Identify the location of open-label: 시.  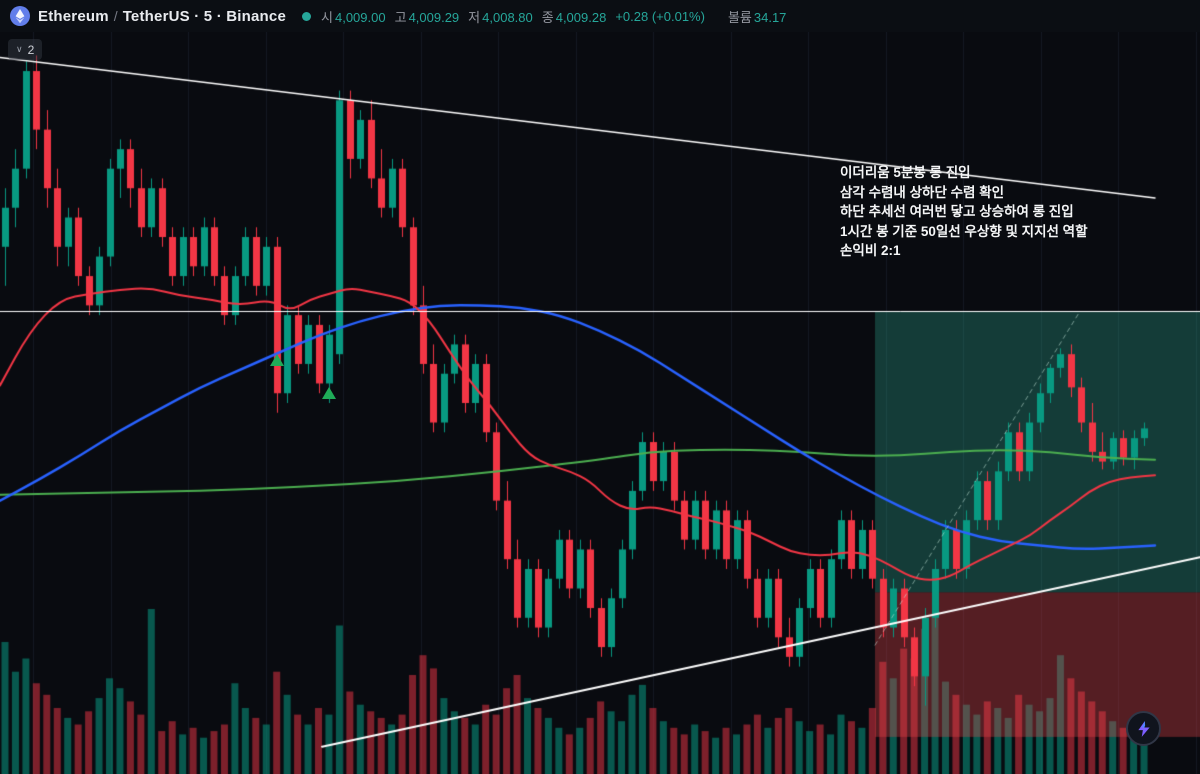
(327, 17).